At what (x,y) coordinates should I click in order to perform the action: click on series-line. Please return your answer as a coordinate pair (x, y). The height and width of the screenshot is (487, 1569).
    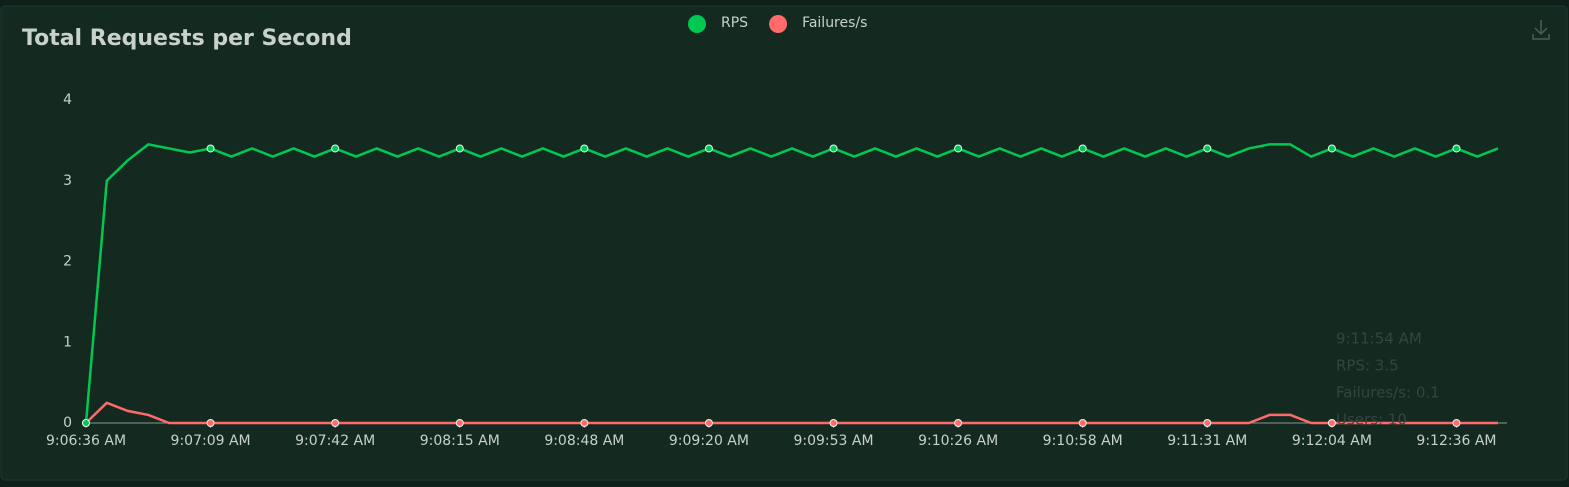
    Looking at the image, I should click on (791, 413).